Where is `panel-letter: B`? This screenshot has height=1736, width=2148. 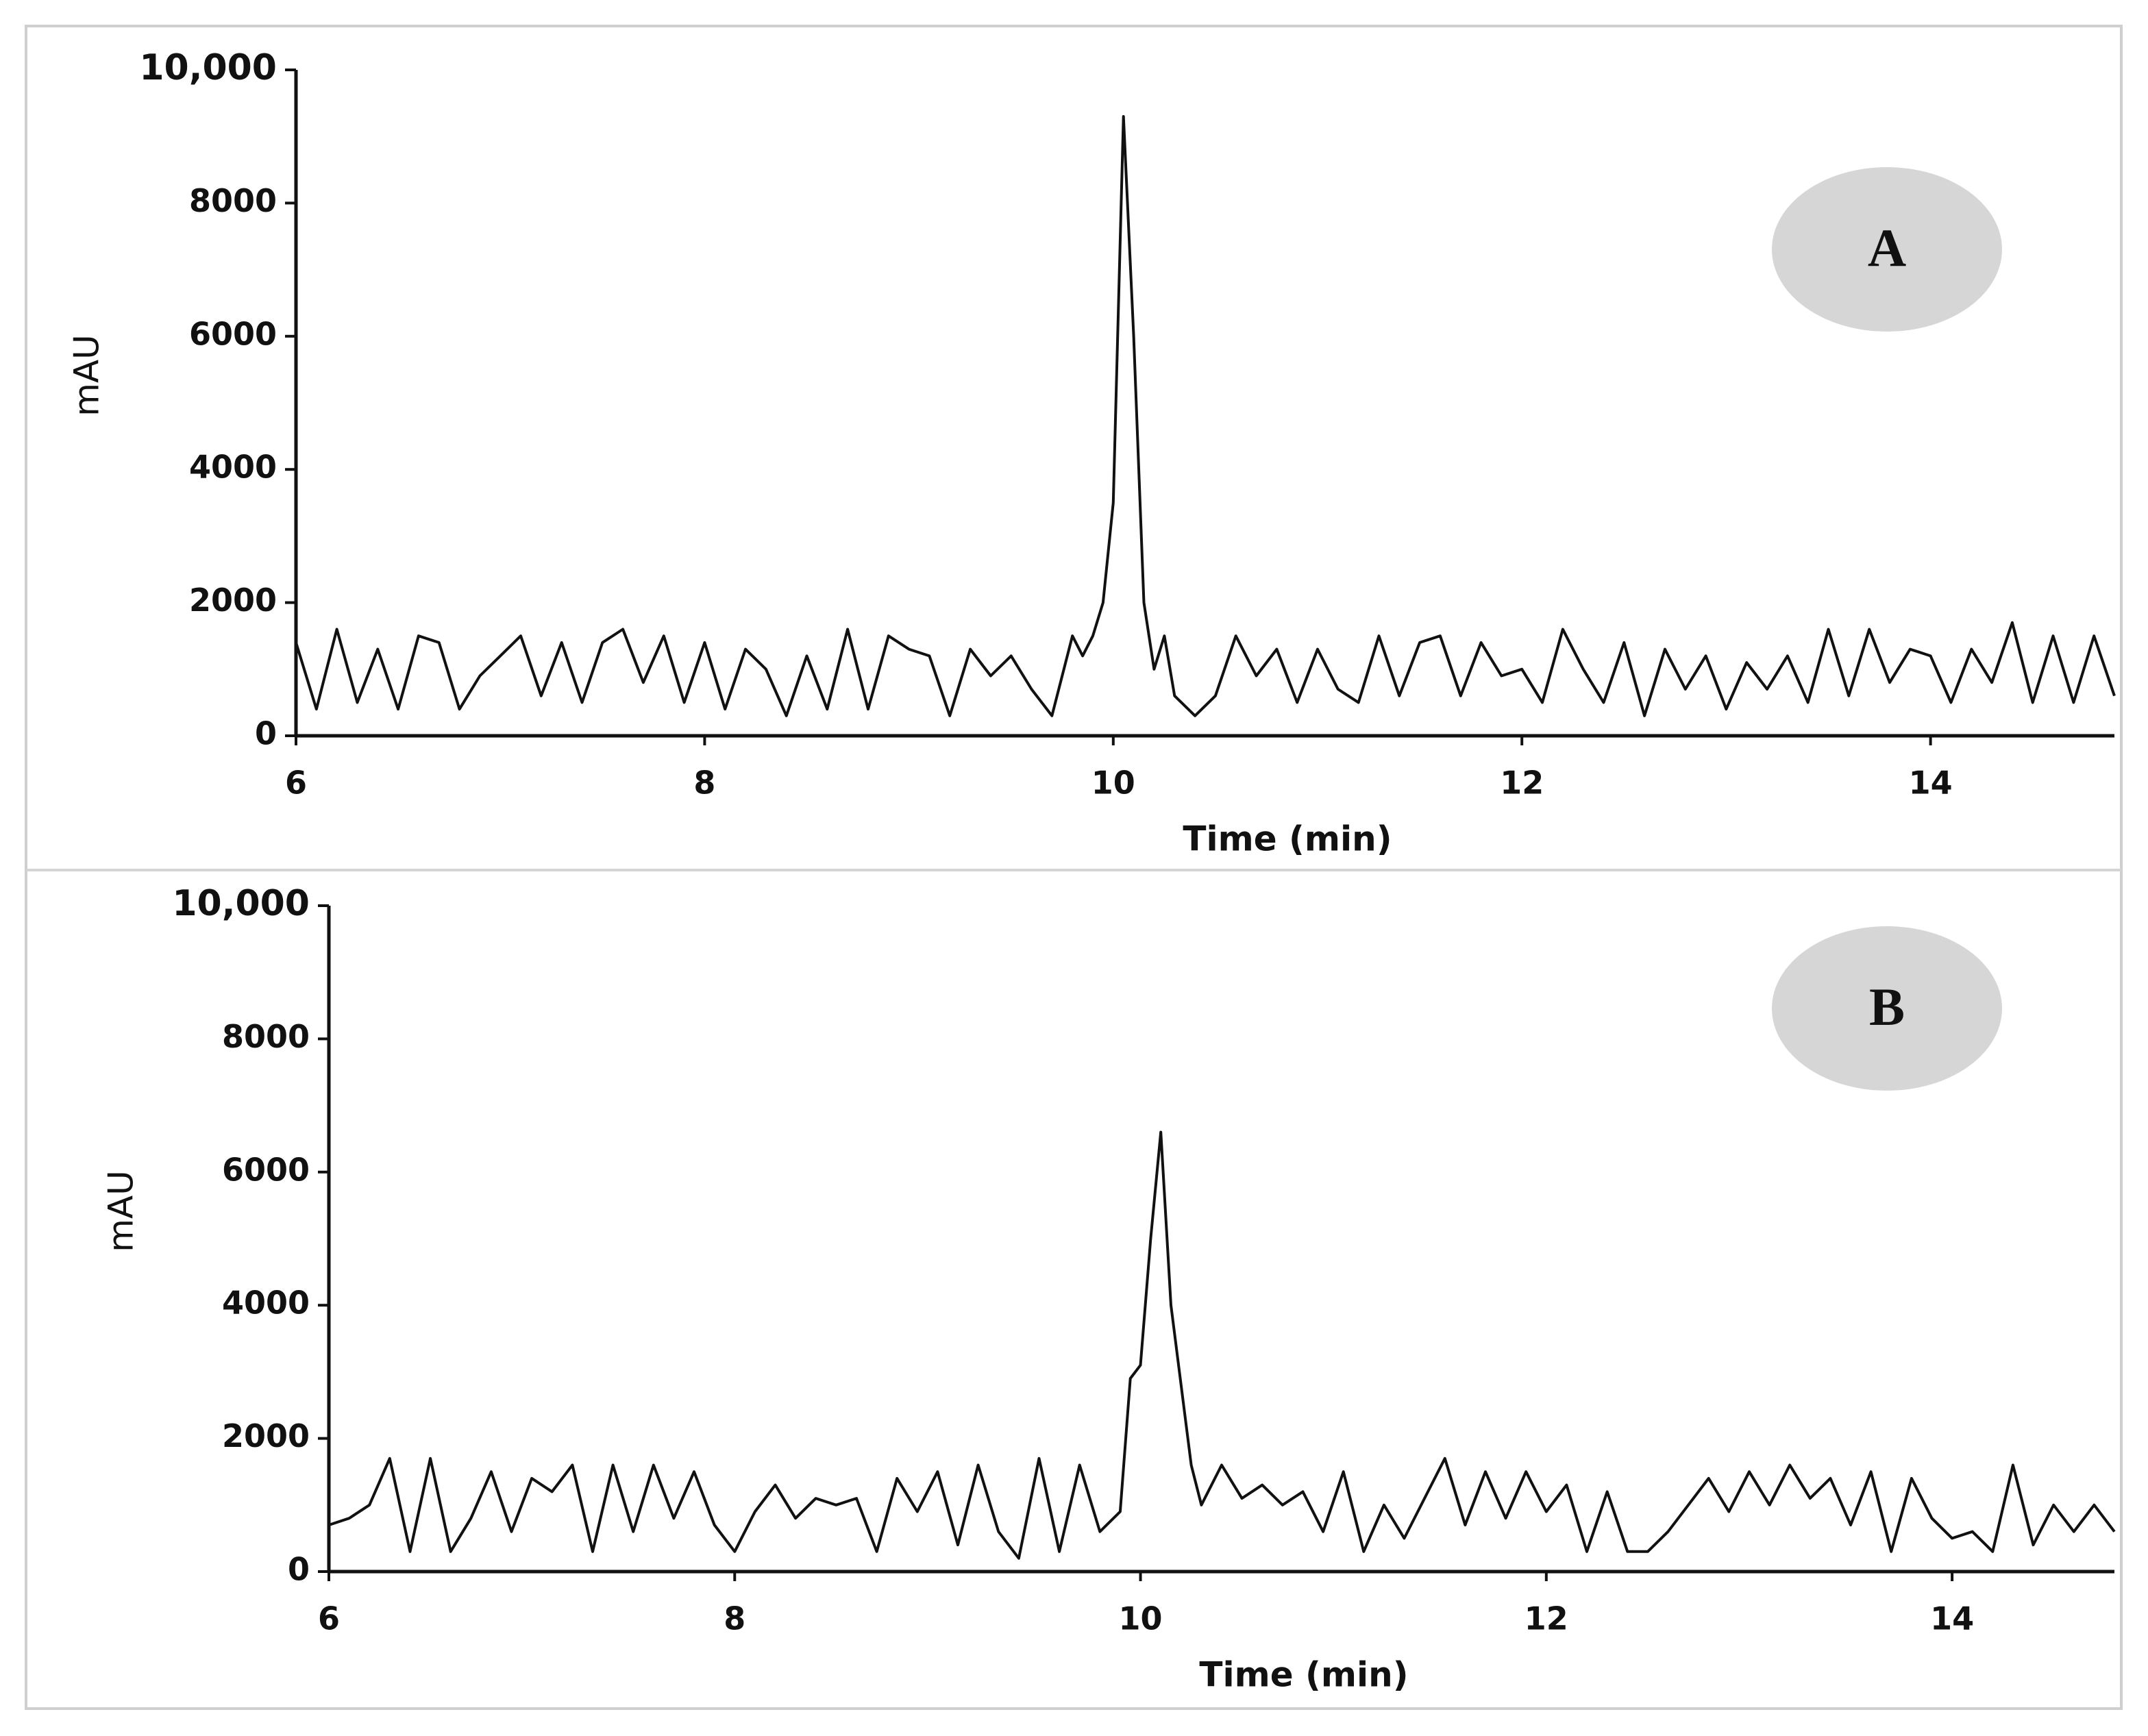
panel-letter: B is located at coordinates (1887, 1007).